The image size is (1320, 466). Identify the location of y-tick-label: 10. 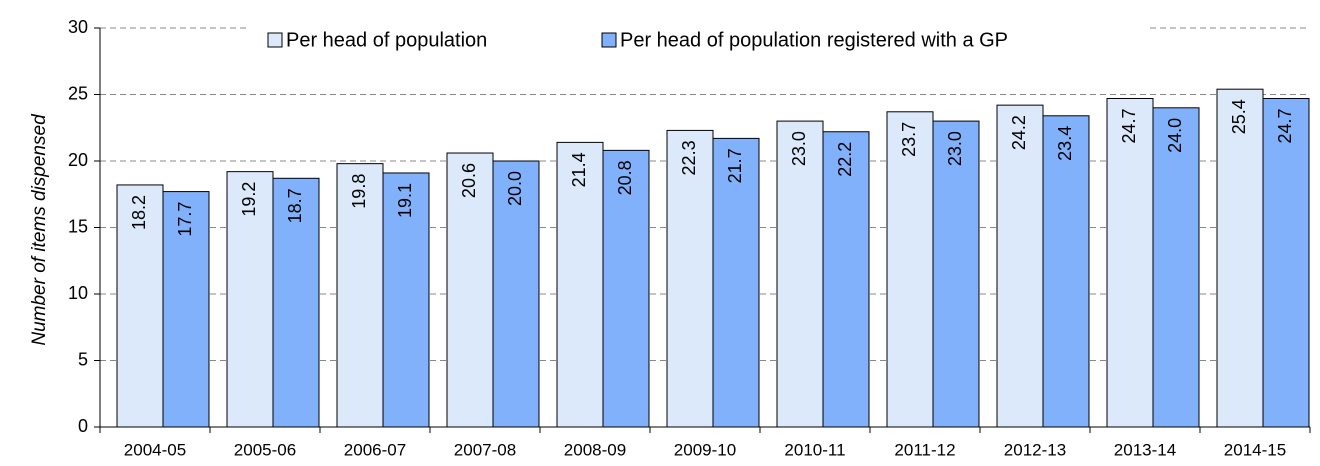
(78, 293).